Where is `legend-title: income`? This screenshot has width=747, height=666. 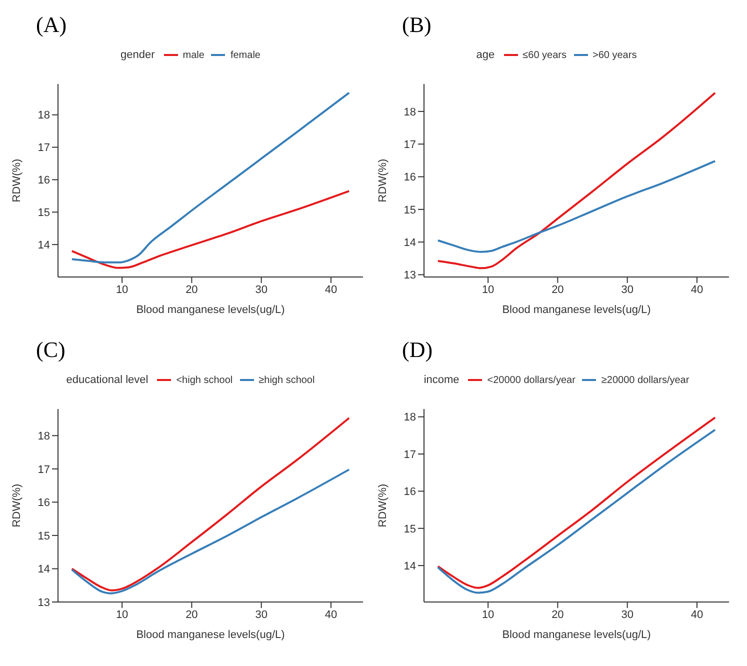
legend-title: income is located at coordinates (442, 380).